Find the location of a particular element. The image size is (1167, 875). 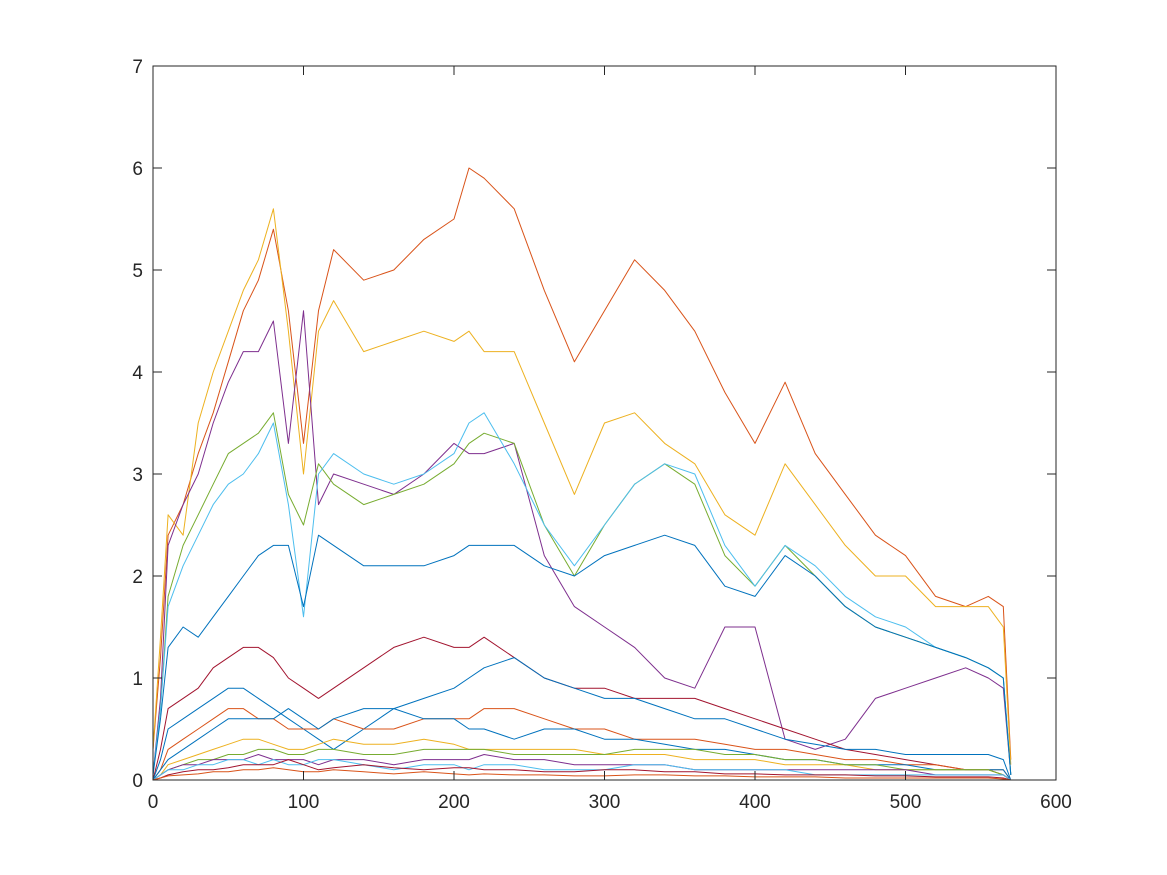

x-tick-label: 400 is located at coordinates (755, 802).